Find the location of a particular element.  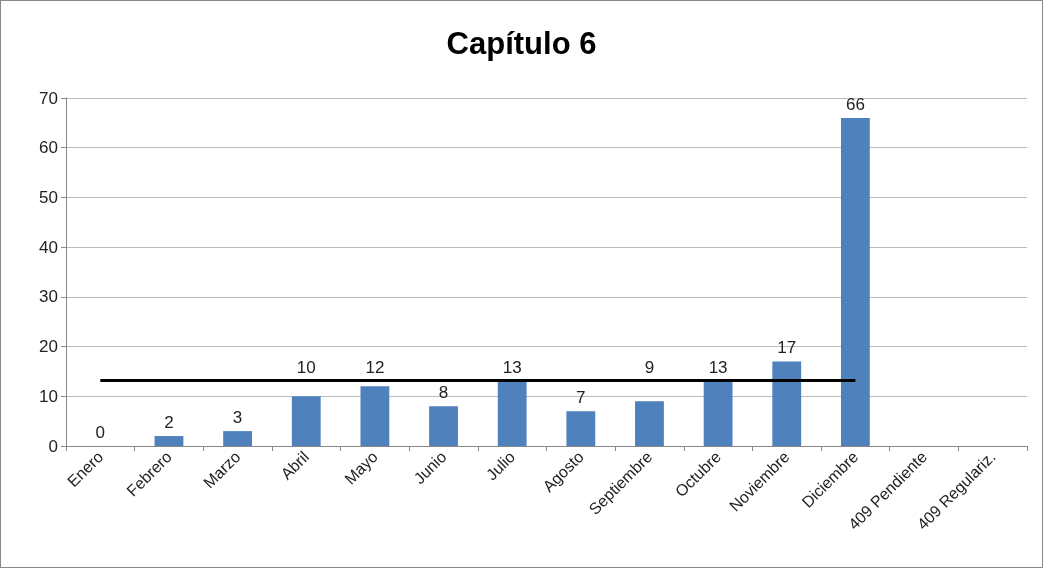

data-label: 7 is located at coordinates (581, 398).